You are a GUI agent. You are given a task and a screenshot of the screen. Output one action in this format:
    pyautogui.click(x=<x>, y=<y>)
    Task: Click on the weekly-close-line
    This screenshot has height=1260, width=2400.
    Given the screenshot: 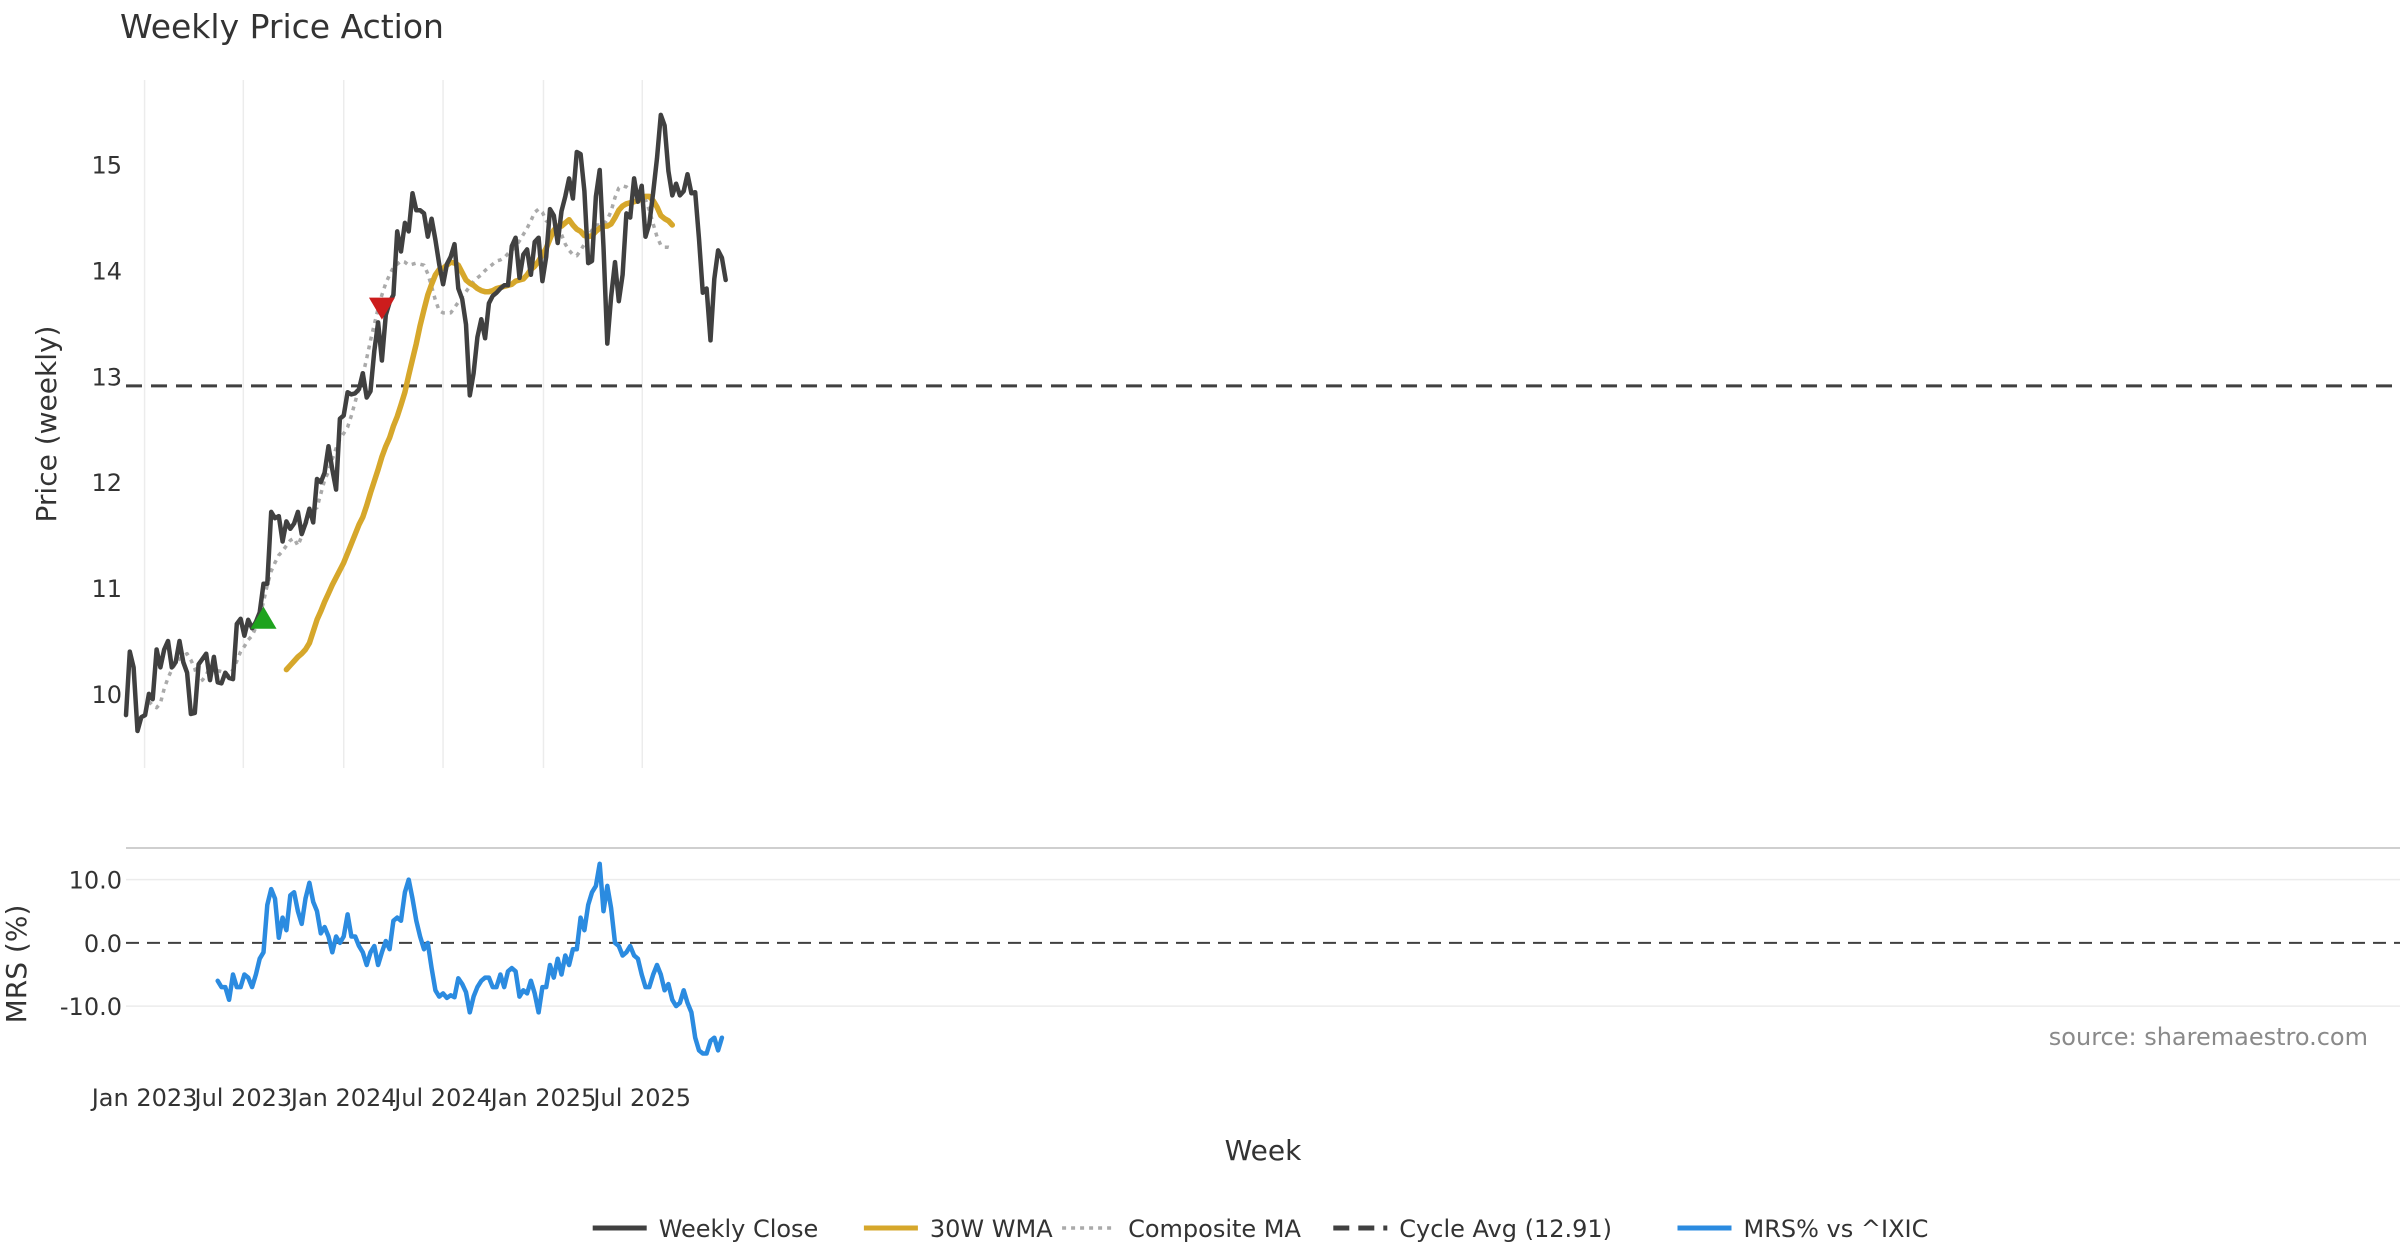 What is the action you would take?
    pyautogui.click(x=425, y=423)
    